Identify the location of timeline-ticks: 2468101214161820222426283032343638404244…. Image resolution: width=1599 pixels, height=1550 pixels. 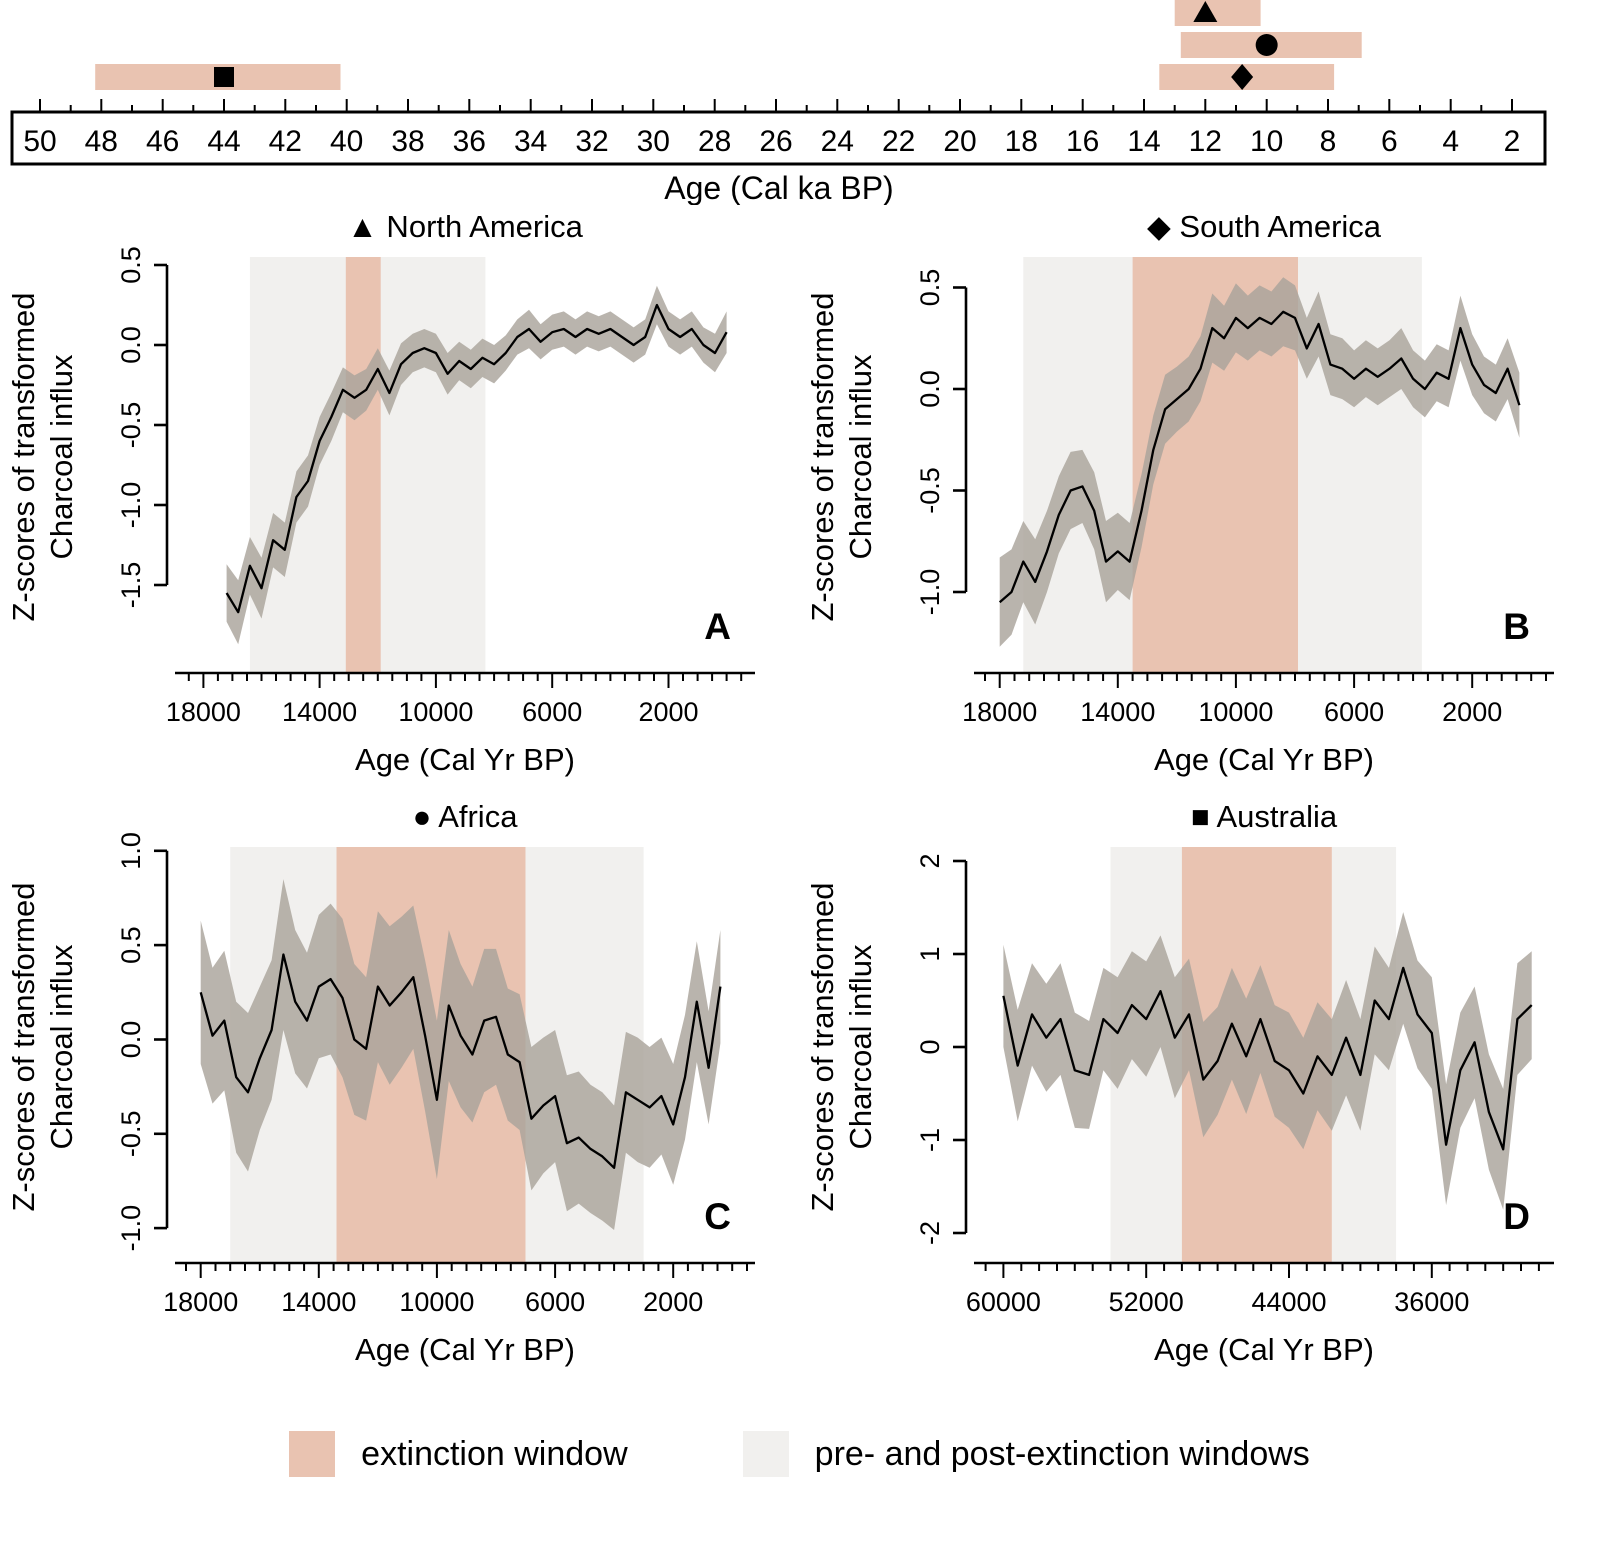
(771, 128).